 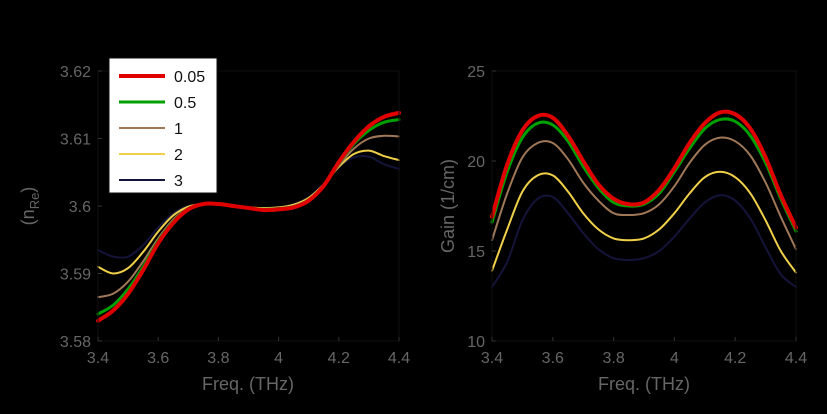 I want to click on legend-box, so click(x=163, y=125).